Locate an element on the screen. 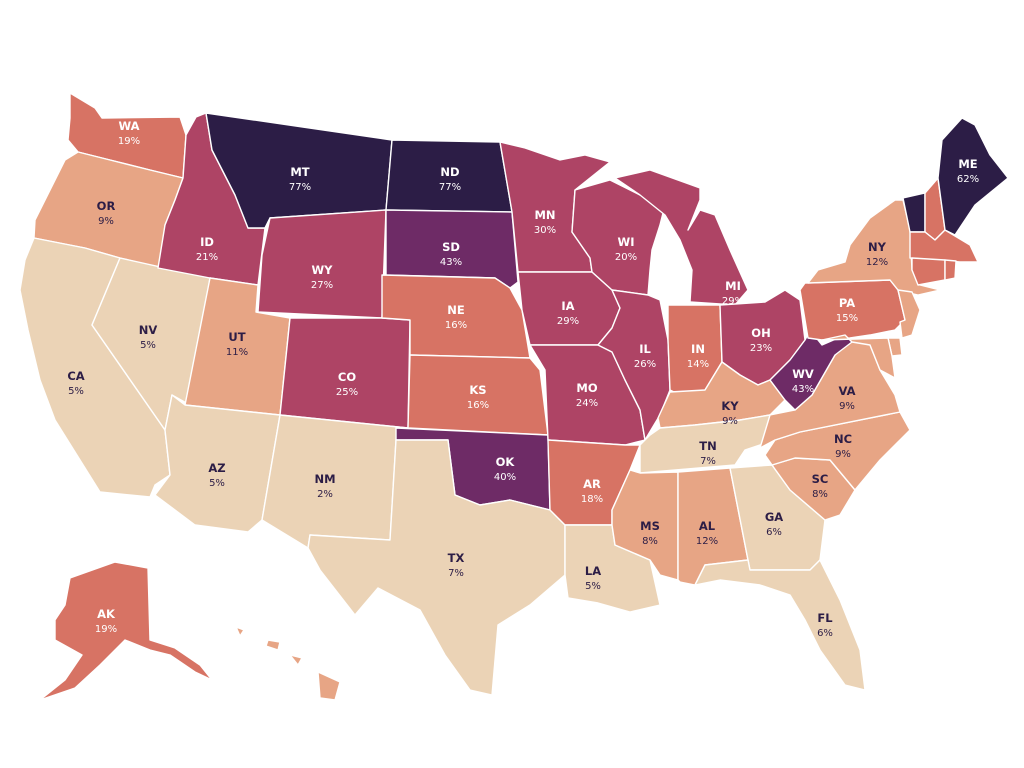 The width and height of the screenshot is (1024, 768). state-label-mi: MI 29% is located at coordinates (733, 293).